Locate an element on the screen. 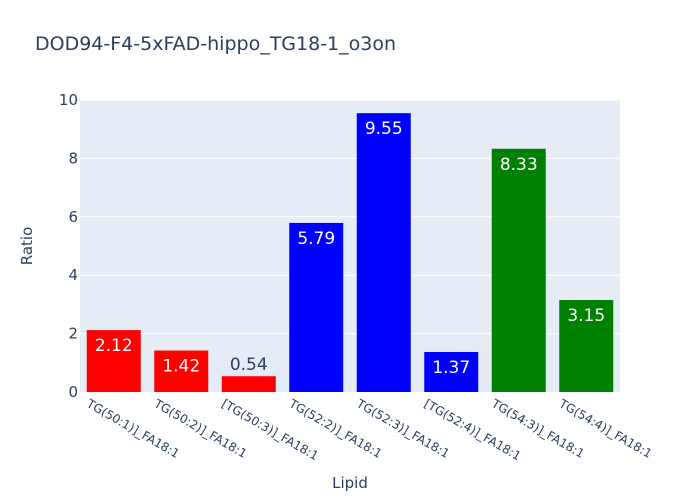  bar-value-label: 9.55 is located at coordinates (384, 129).